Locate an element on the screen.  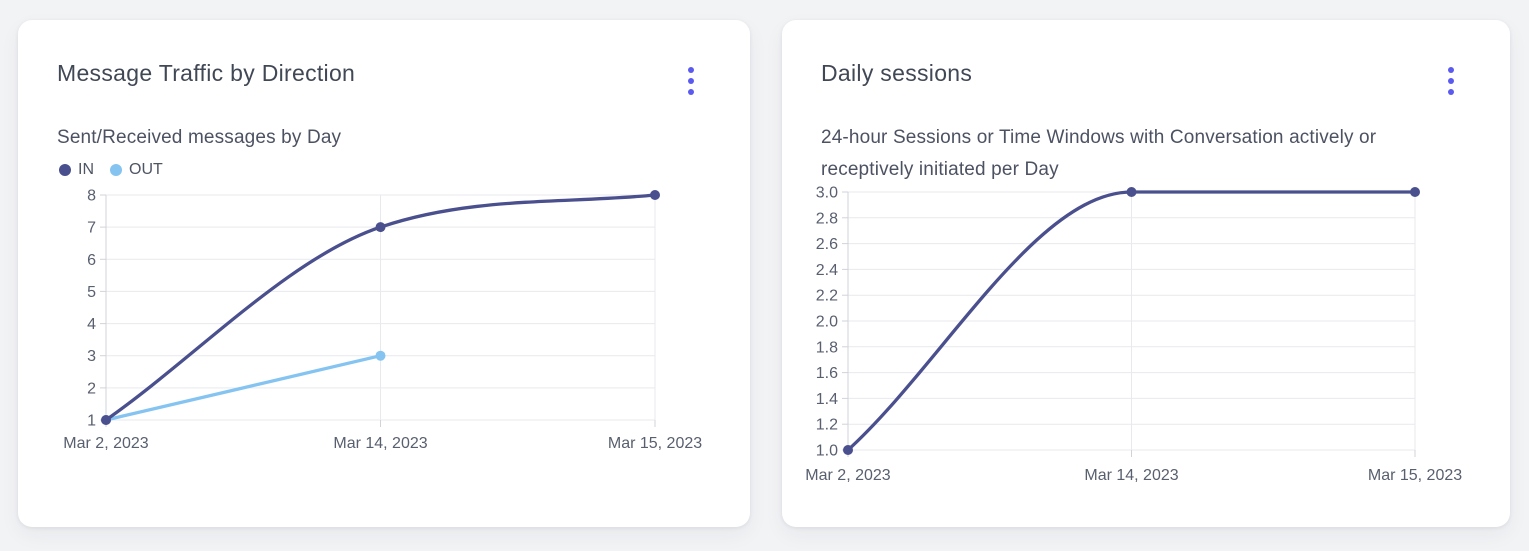
chart-legend: IN OUT is located at coordinates (111, 170).